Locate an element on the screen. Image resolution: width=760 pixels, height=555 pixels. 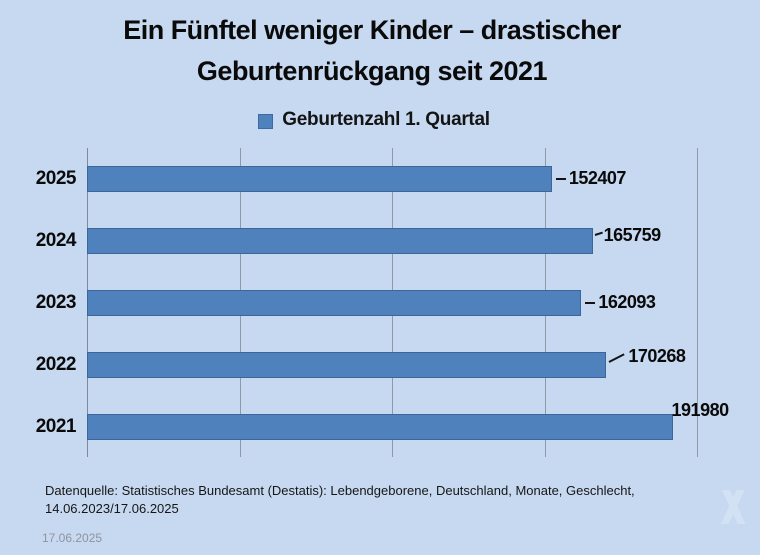
bar-2025 is located at coordinates (319, 179).